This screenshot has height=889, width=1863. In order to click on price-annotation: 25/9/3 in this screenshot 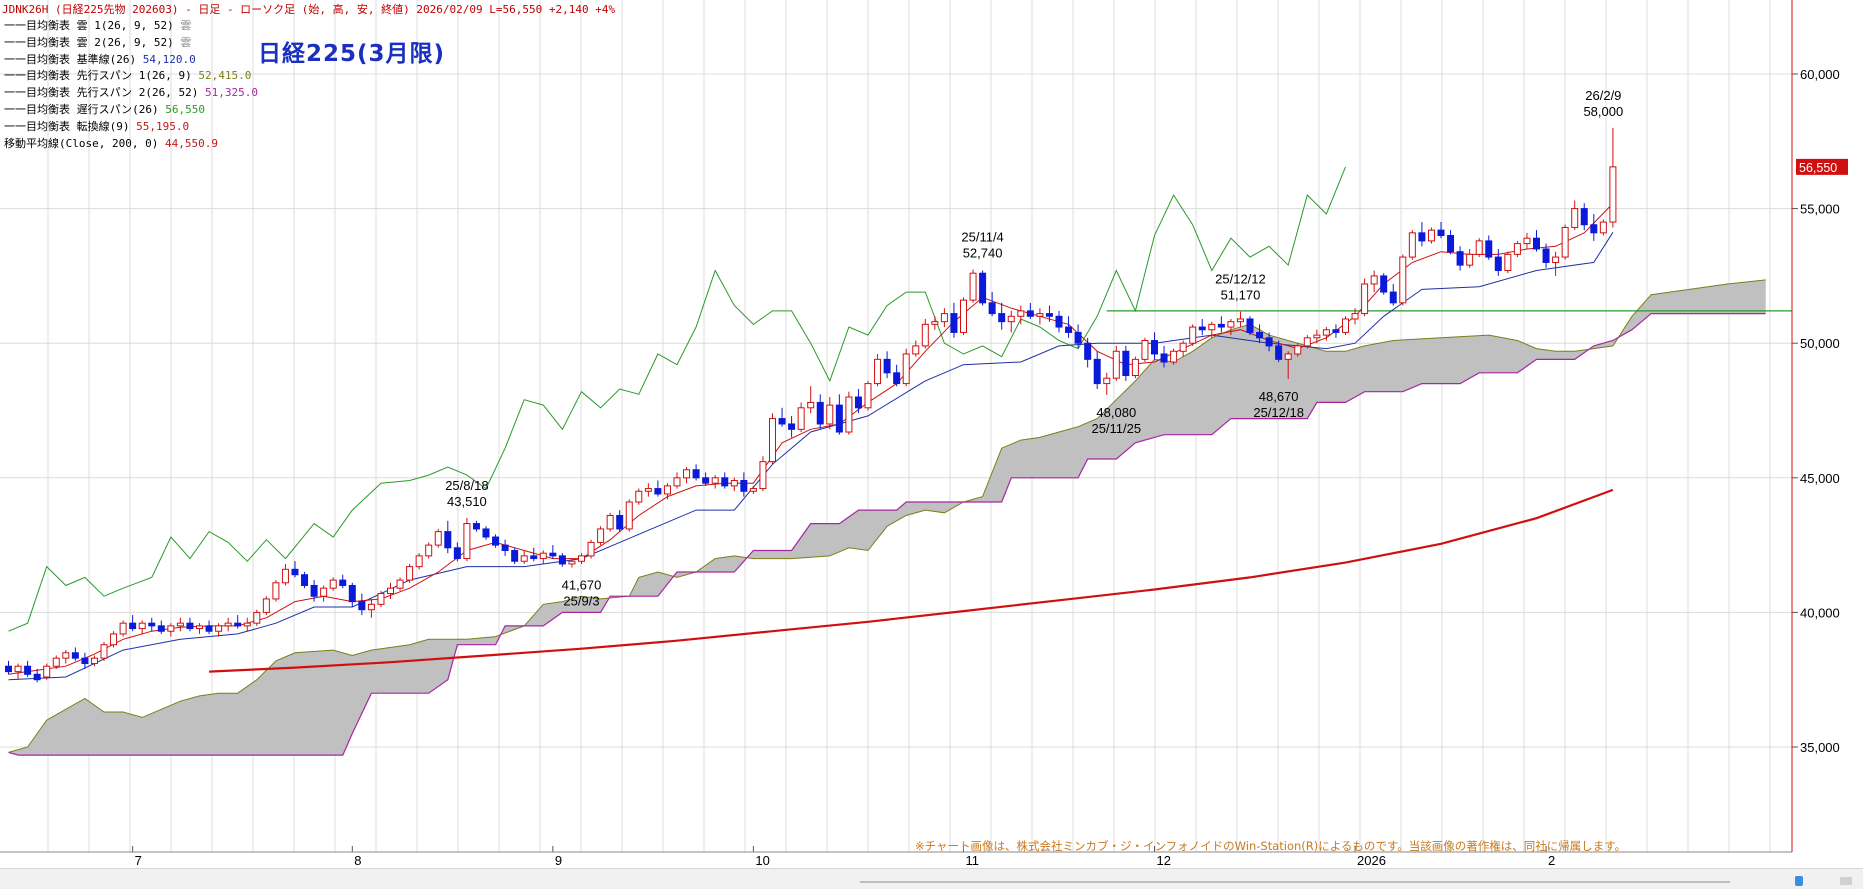, I will do `click(581, 600)`.